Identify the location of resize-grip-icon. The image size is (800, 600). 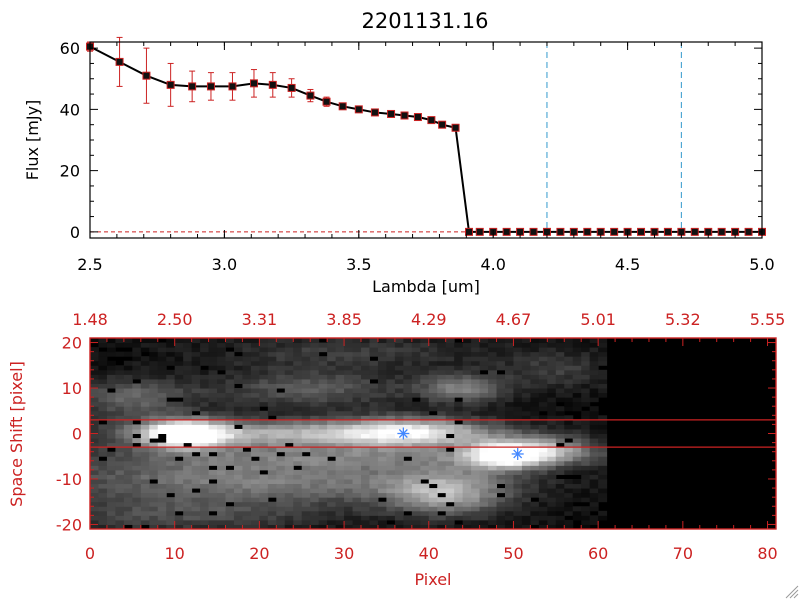
(792, 592).